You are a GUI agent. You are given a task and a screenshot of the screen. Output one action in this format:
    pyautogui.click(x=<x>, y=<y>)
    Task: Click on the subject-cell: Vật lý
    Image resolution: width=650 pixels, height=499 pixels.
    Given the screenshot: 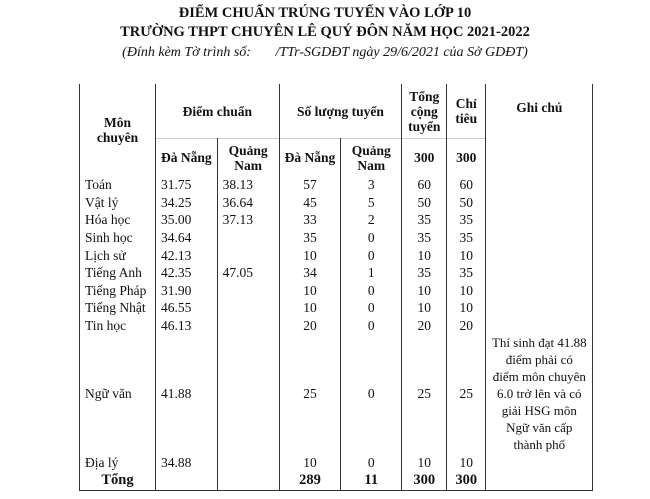 What is the action you would take?
    pyautogui.click(x=117, y=202)
    